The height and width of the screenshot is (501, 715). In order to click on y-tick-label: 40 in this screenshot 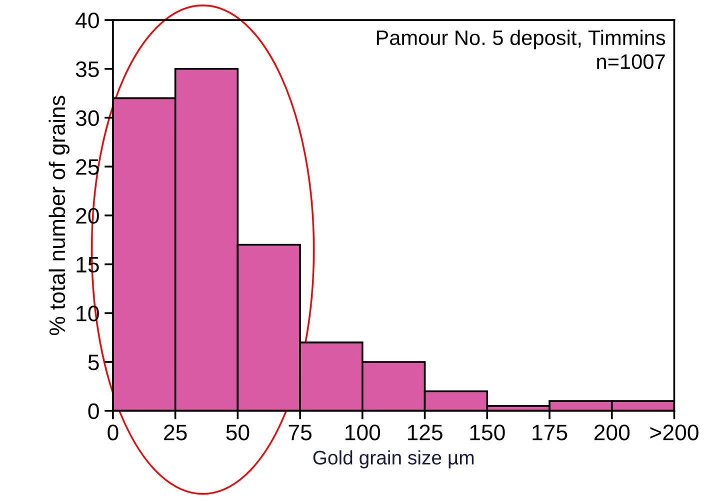, I will do `click(87, 20)`.